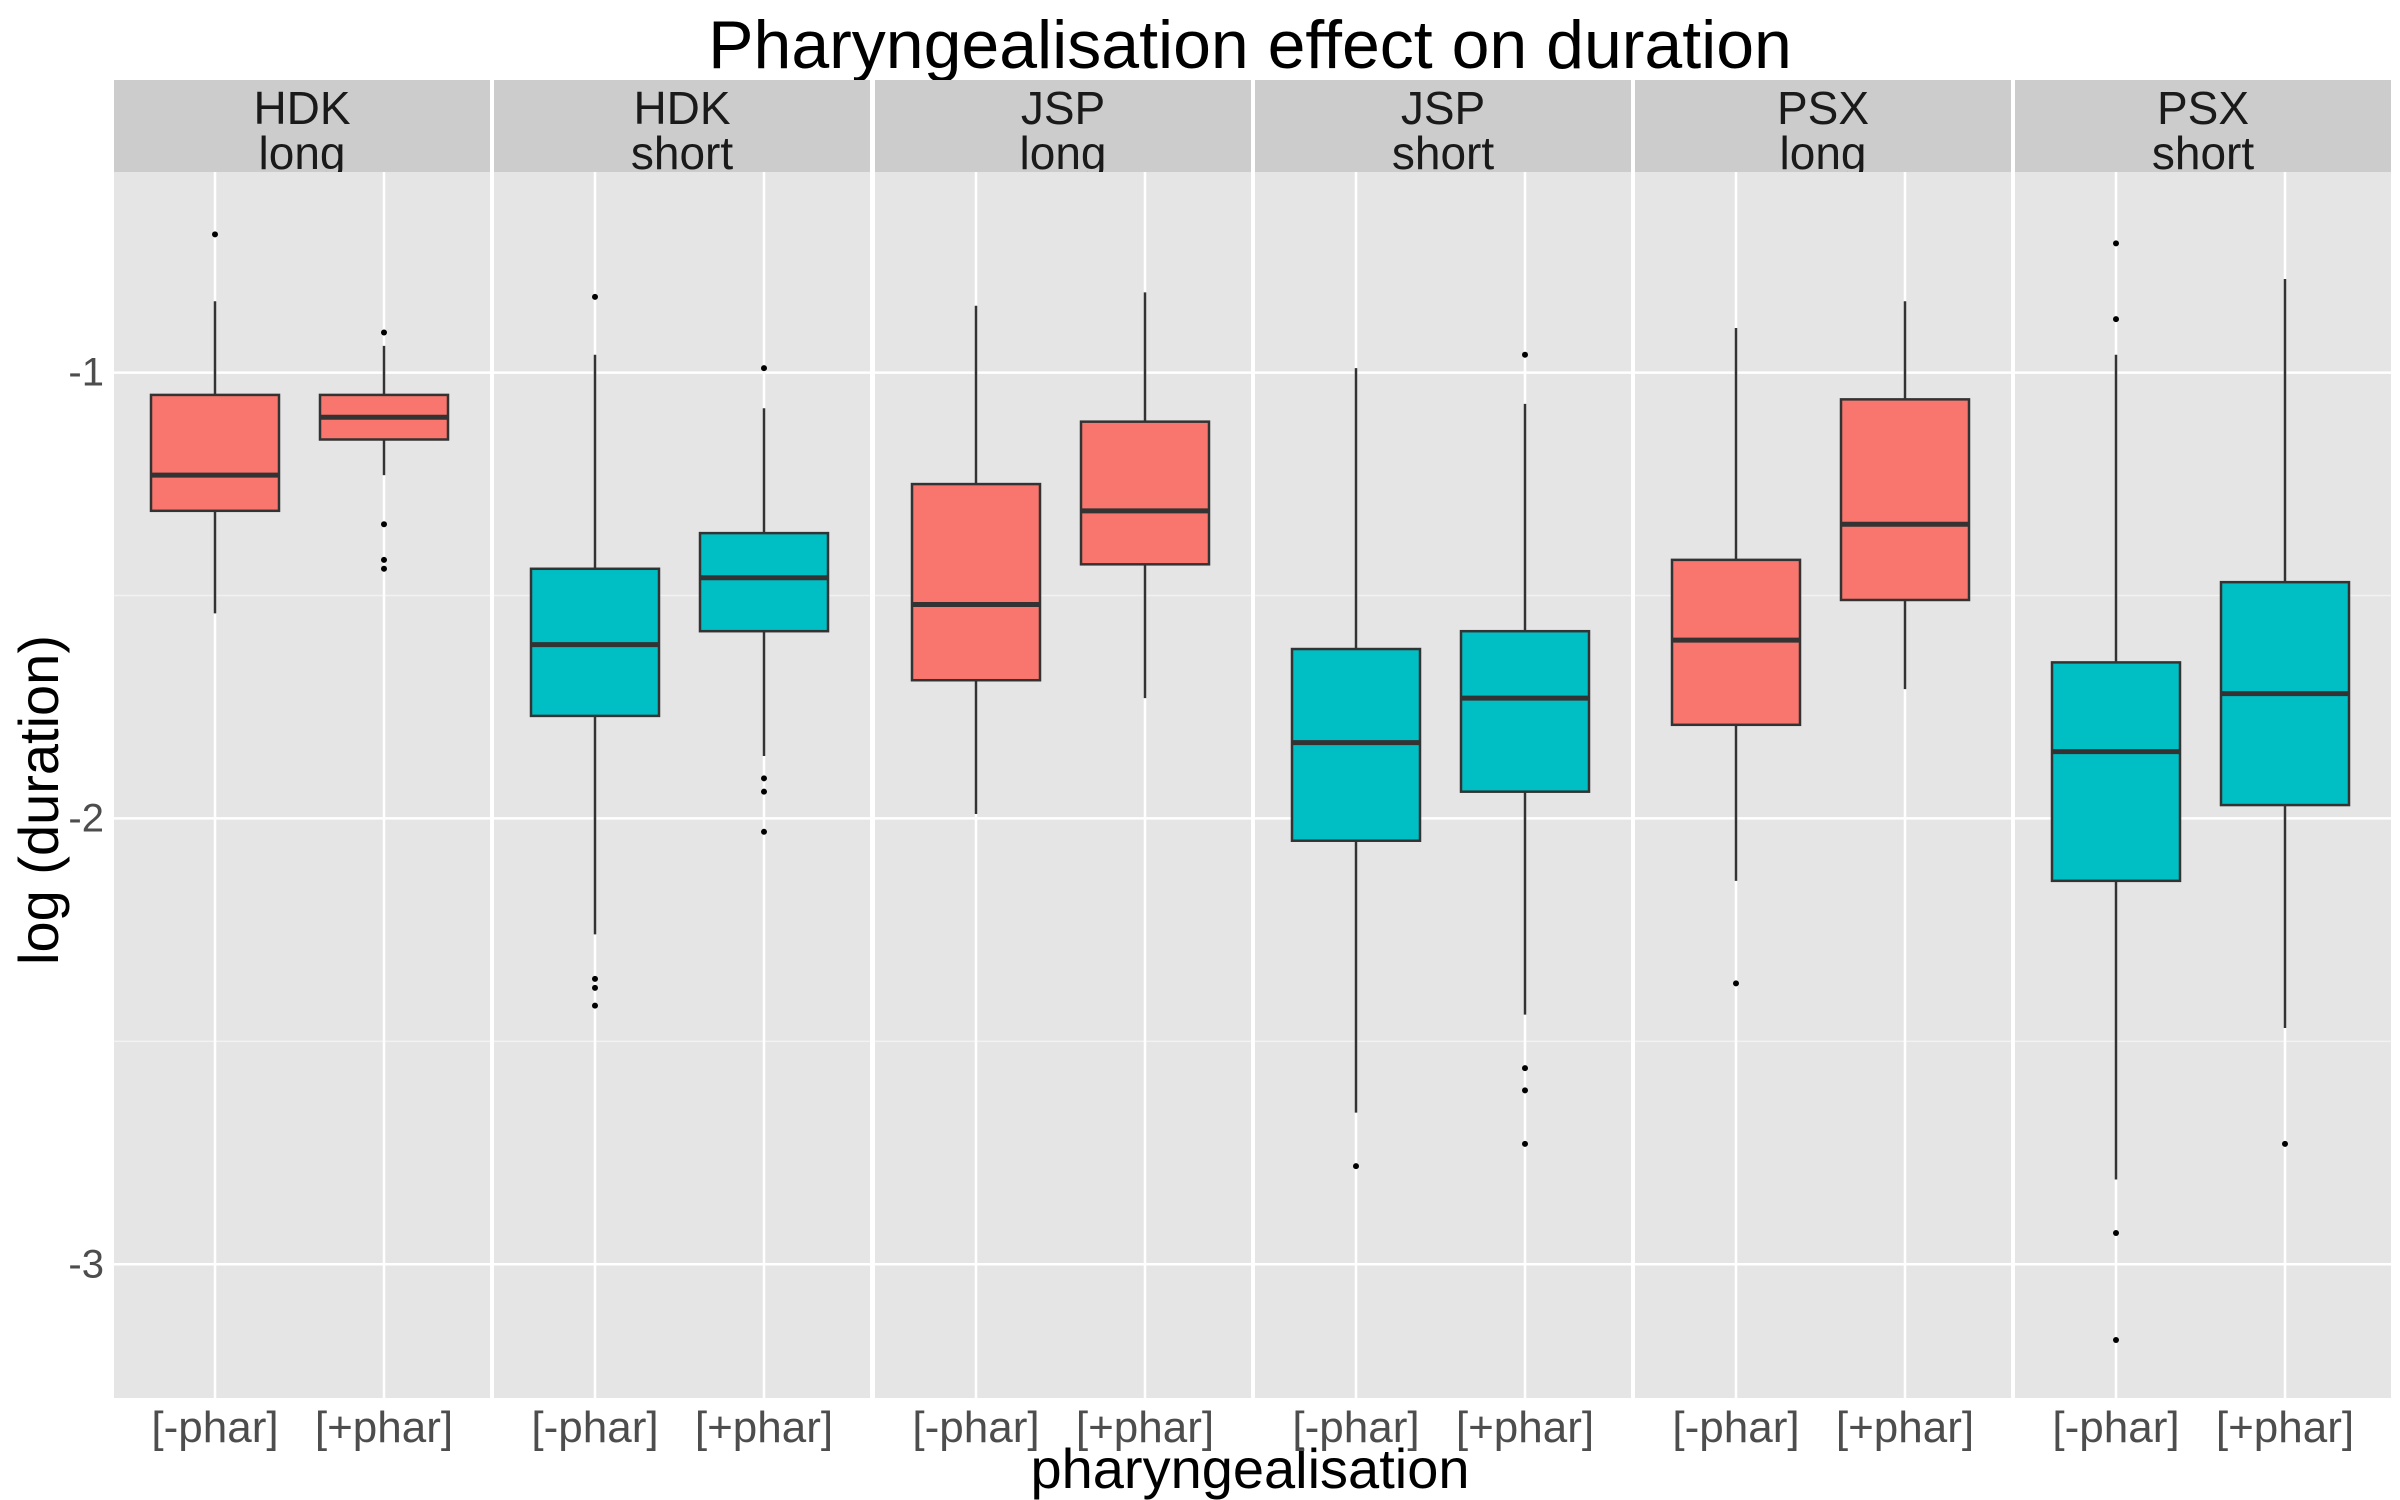 This screenshot has height=1500, width=2400. I want to click on y-tick-label: -1, so click(86, 373).